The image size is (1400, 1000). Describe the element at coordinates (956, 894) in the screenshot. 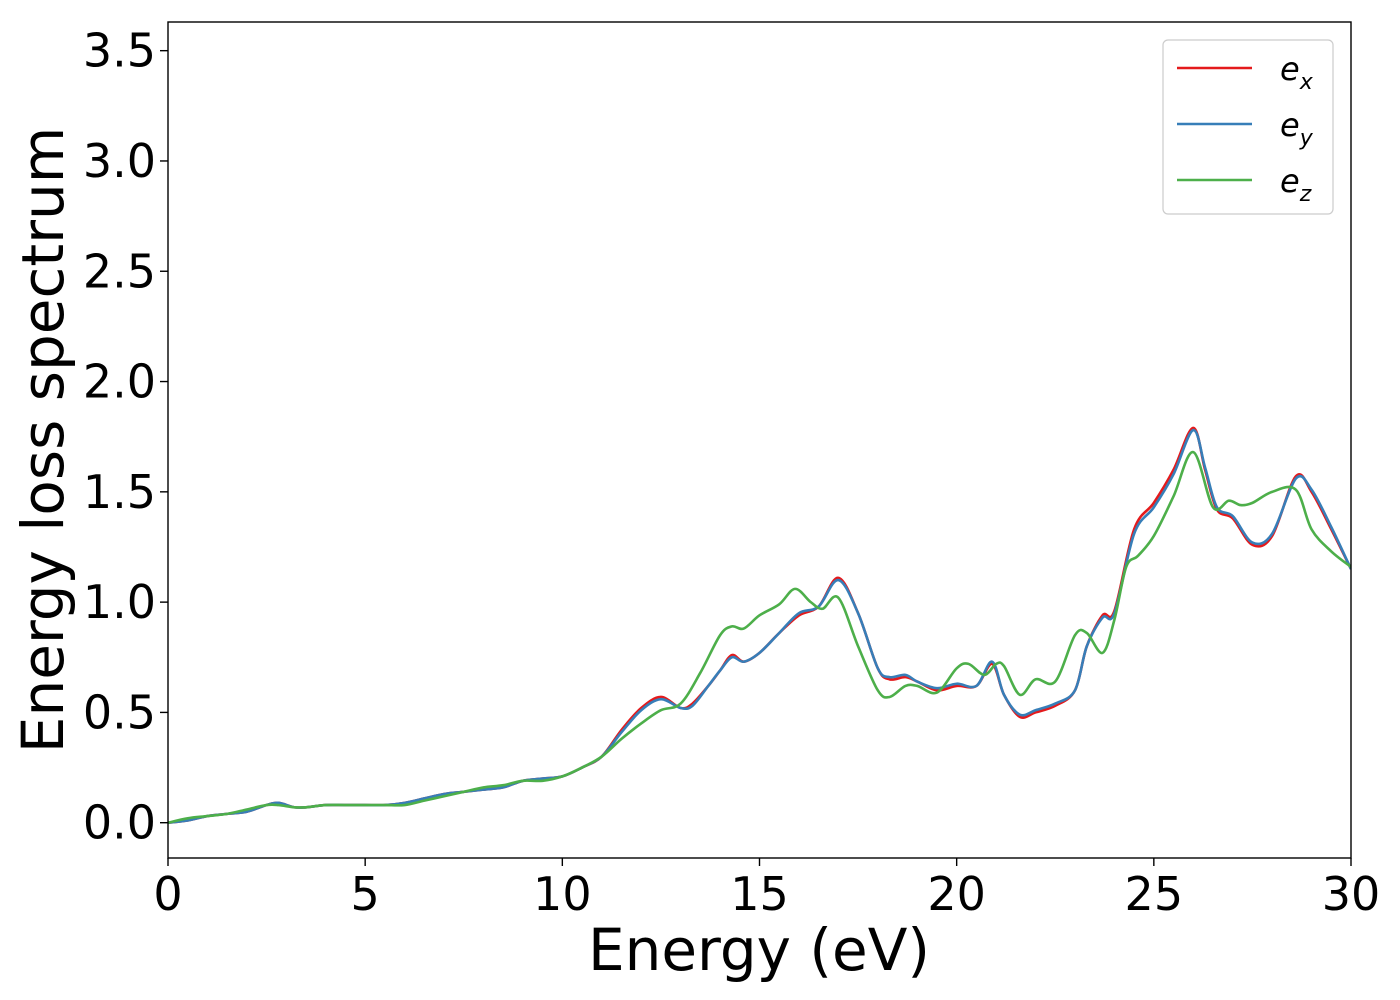

I see `x-tick-label: 20` at that location.